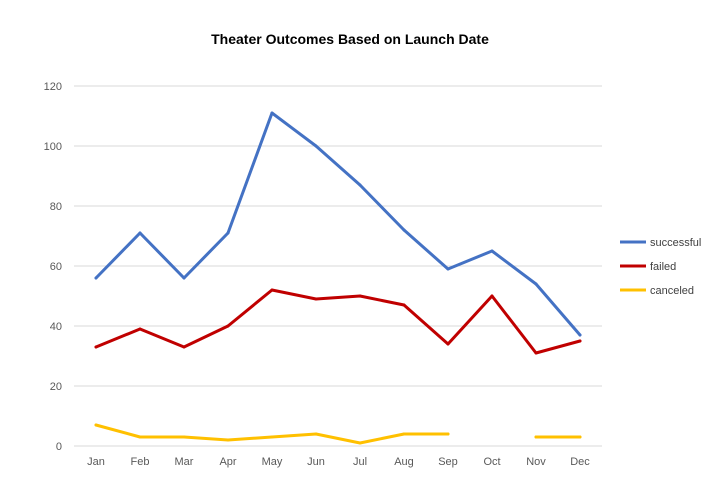 This screenshot has height=501, width=713. Describe the element at coordinates (184, 462) in the screenshot. I see `x-tick-label: Mar` at that location.